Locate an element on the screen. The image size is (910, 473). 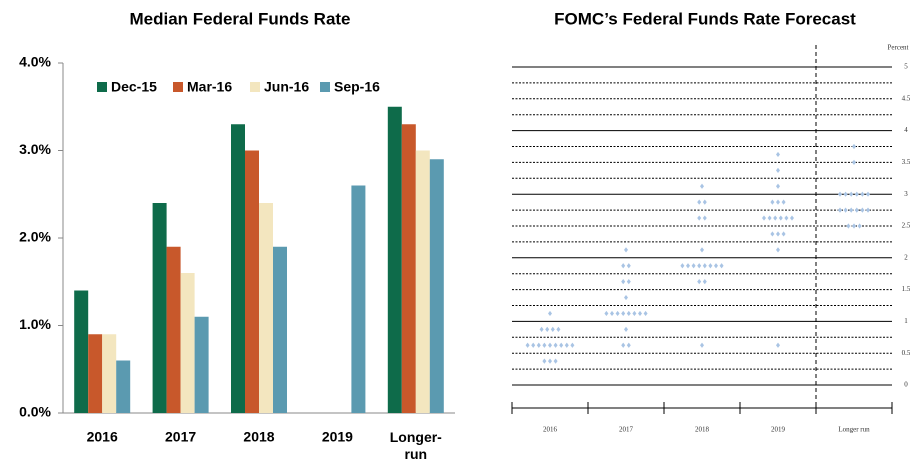
chart-title: Median Federal Funds Rate is located at coordinates (239, 18).